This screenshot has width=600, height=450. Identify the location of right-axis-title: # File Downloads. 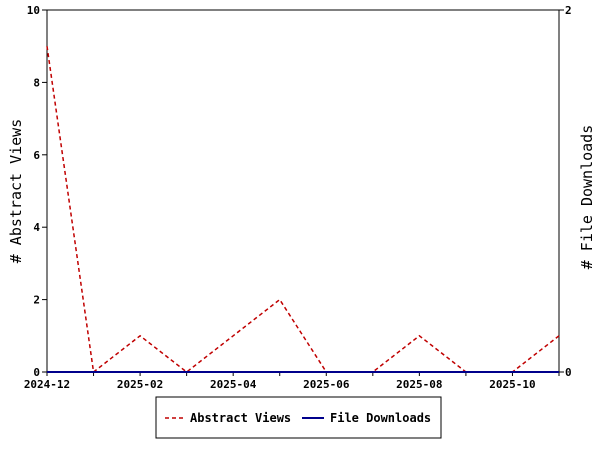
(587, 197).